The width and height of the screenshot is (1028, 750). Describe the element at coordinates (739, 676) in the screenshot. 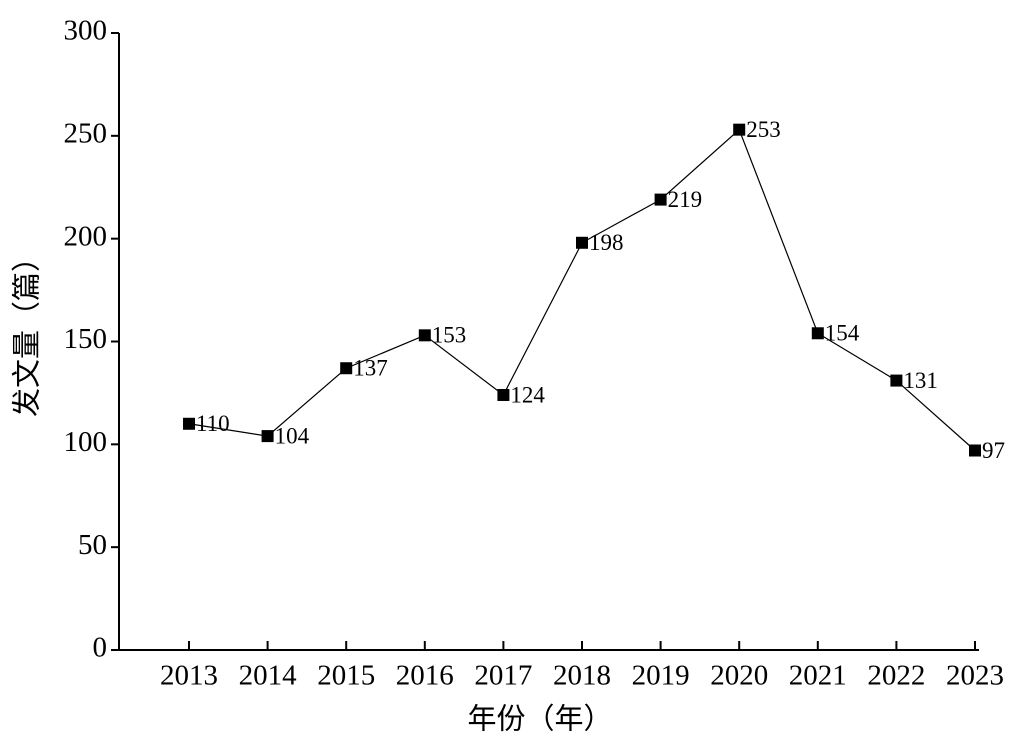

I see `x-tick-label: 2020` at that location.